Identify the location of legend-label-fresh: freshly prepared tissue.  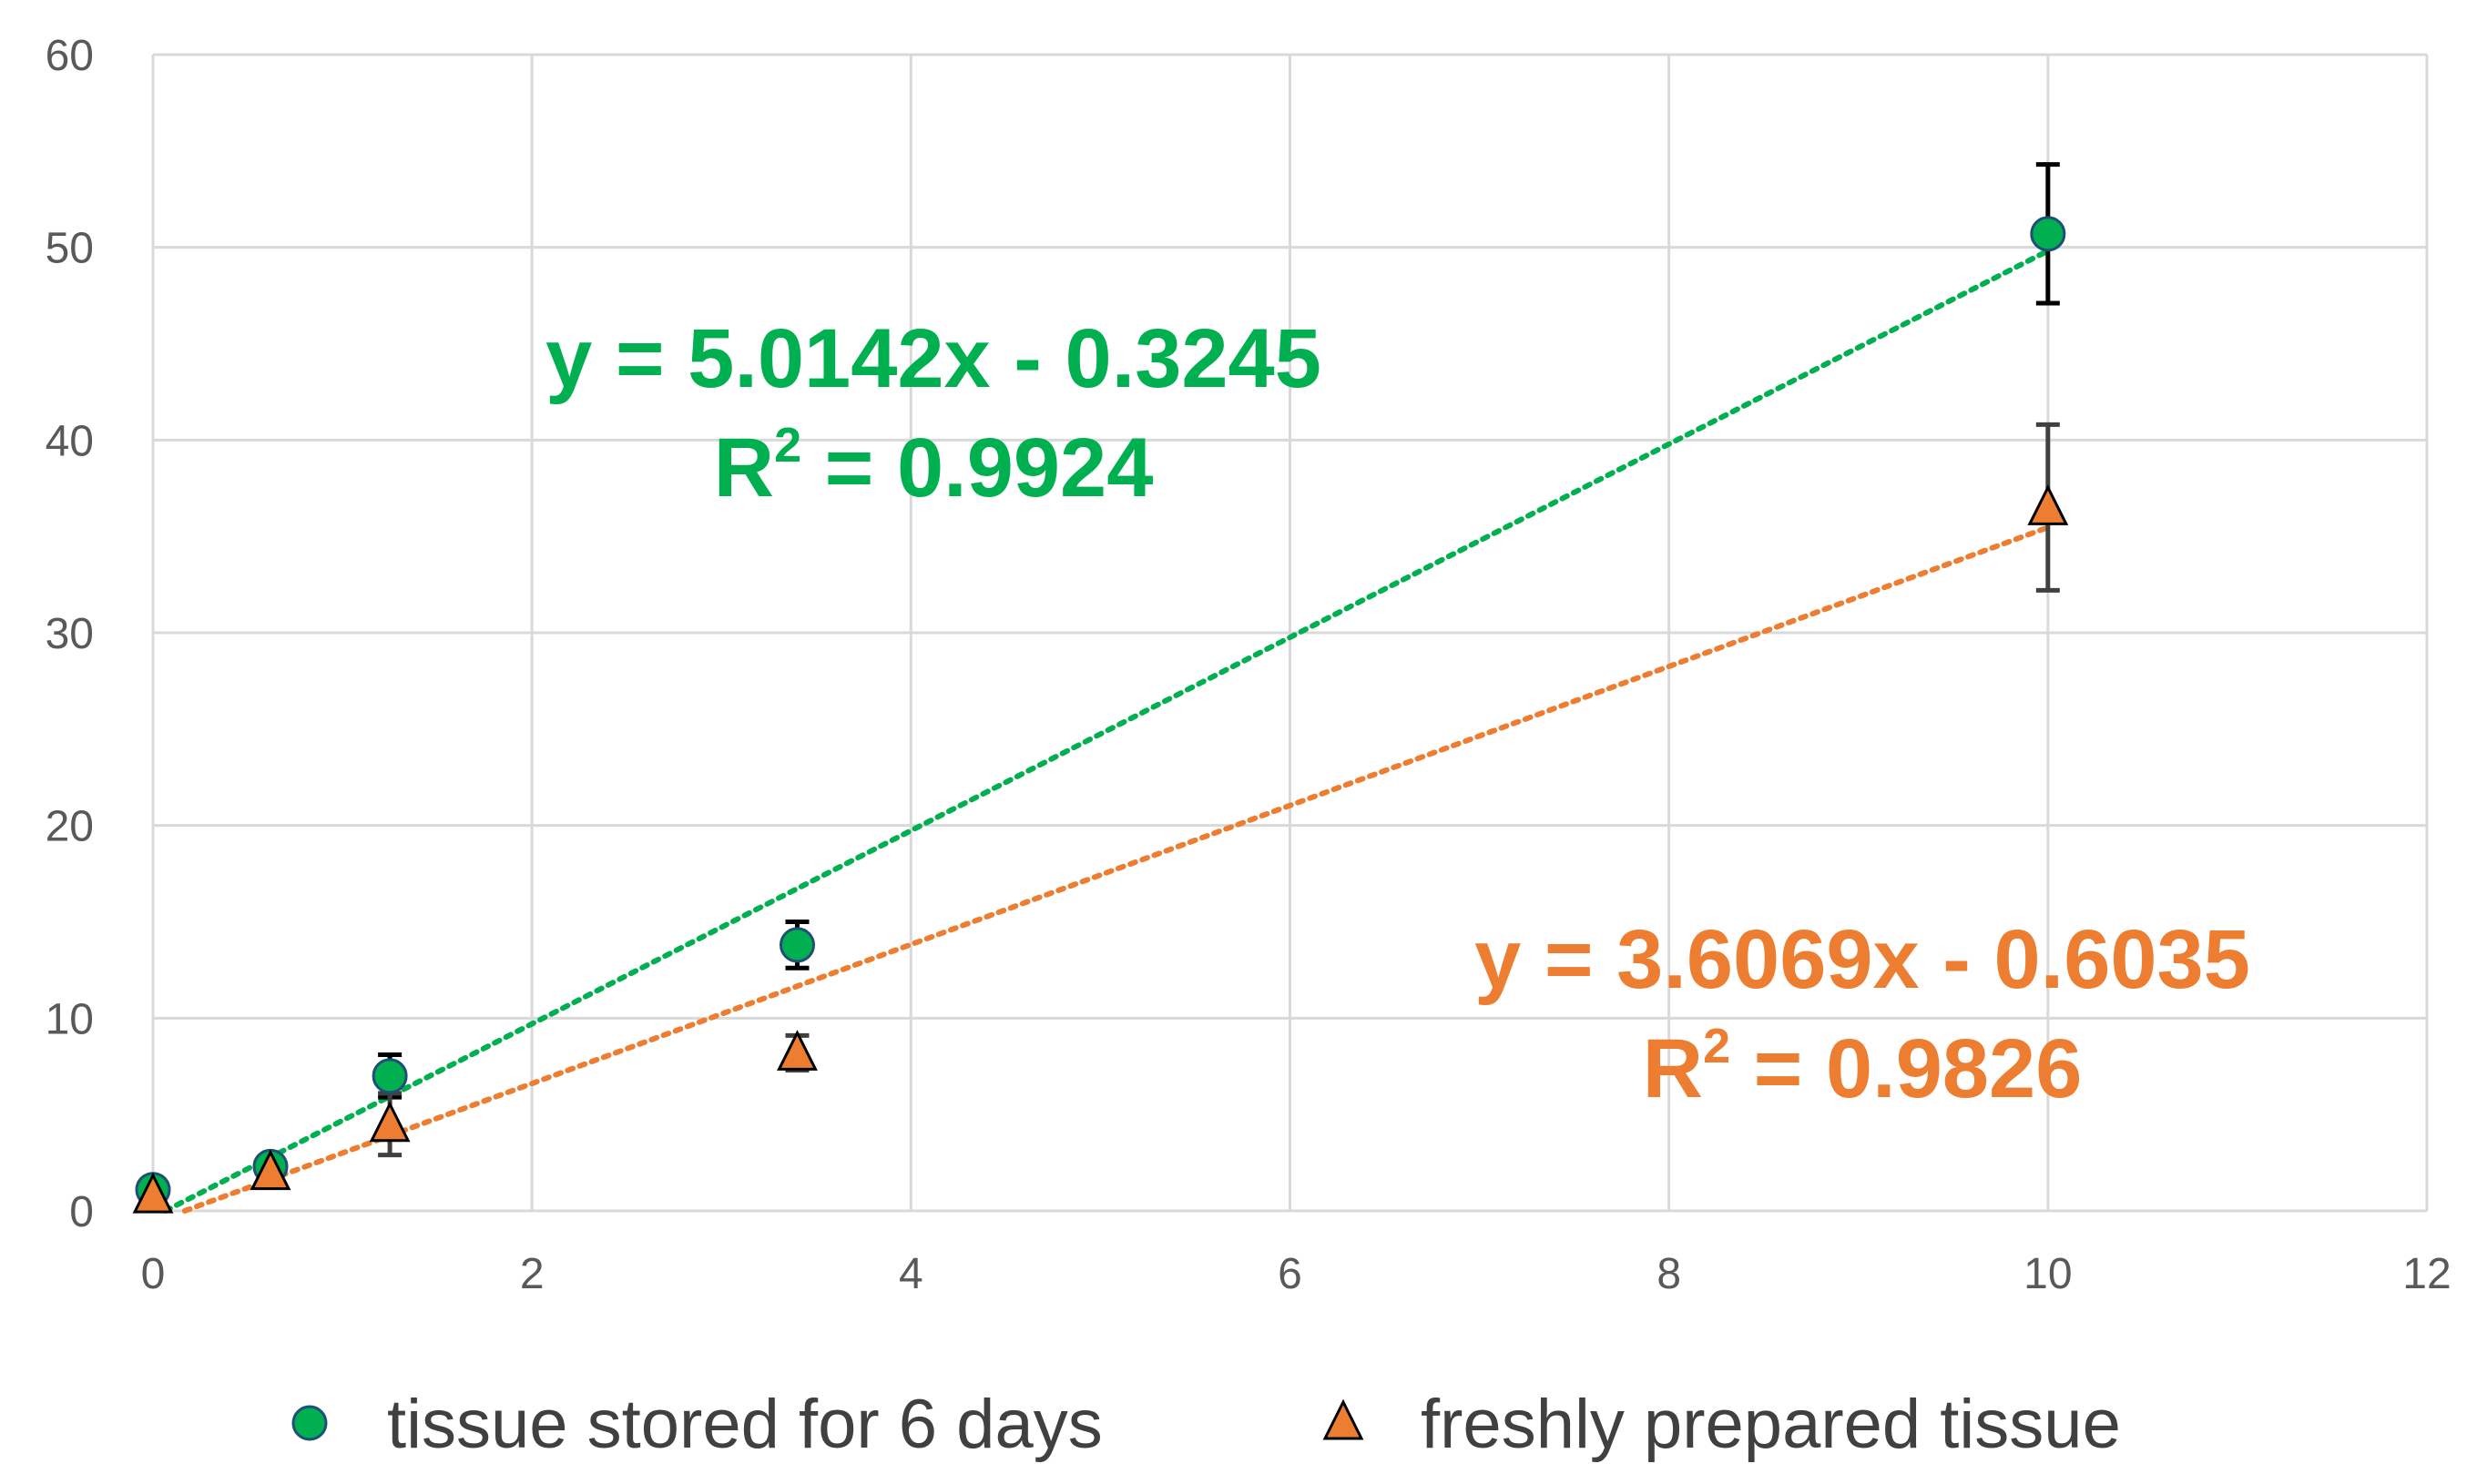
(1771, 1424).